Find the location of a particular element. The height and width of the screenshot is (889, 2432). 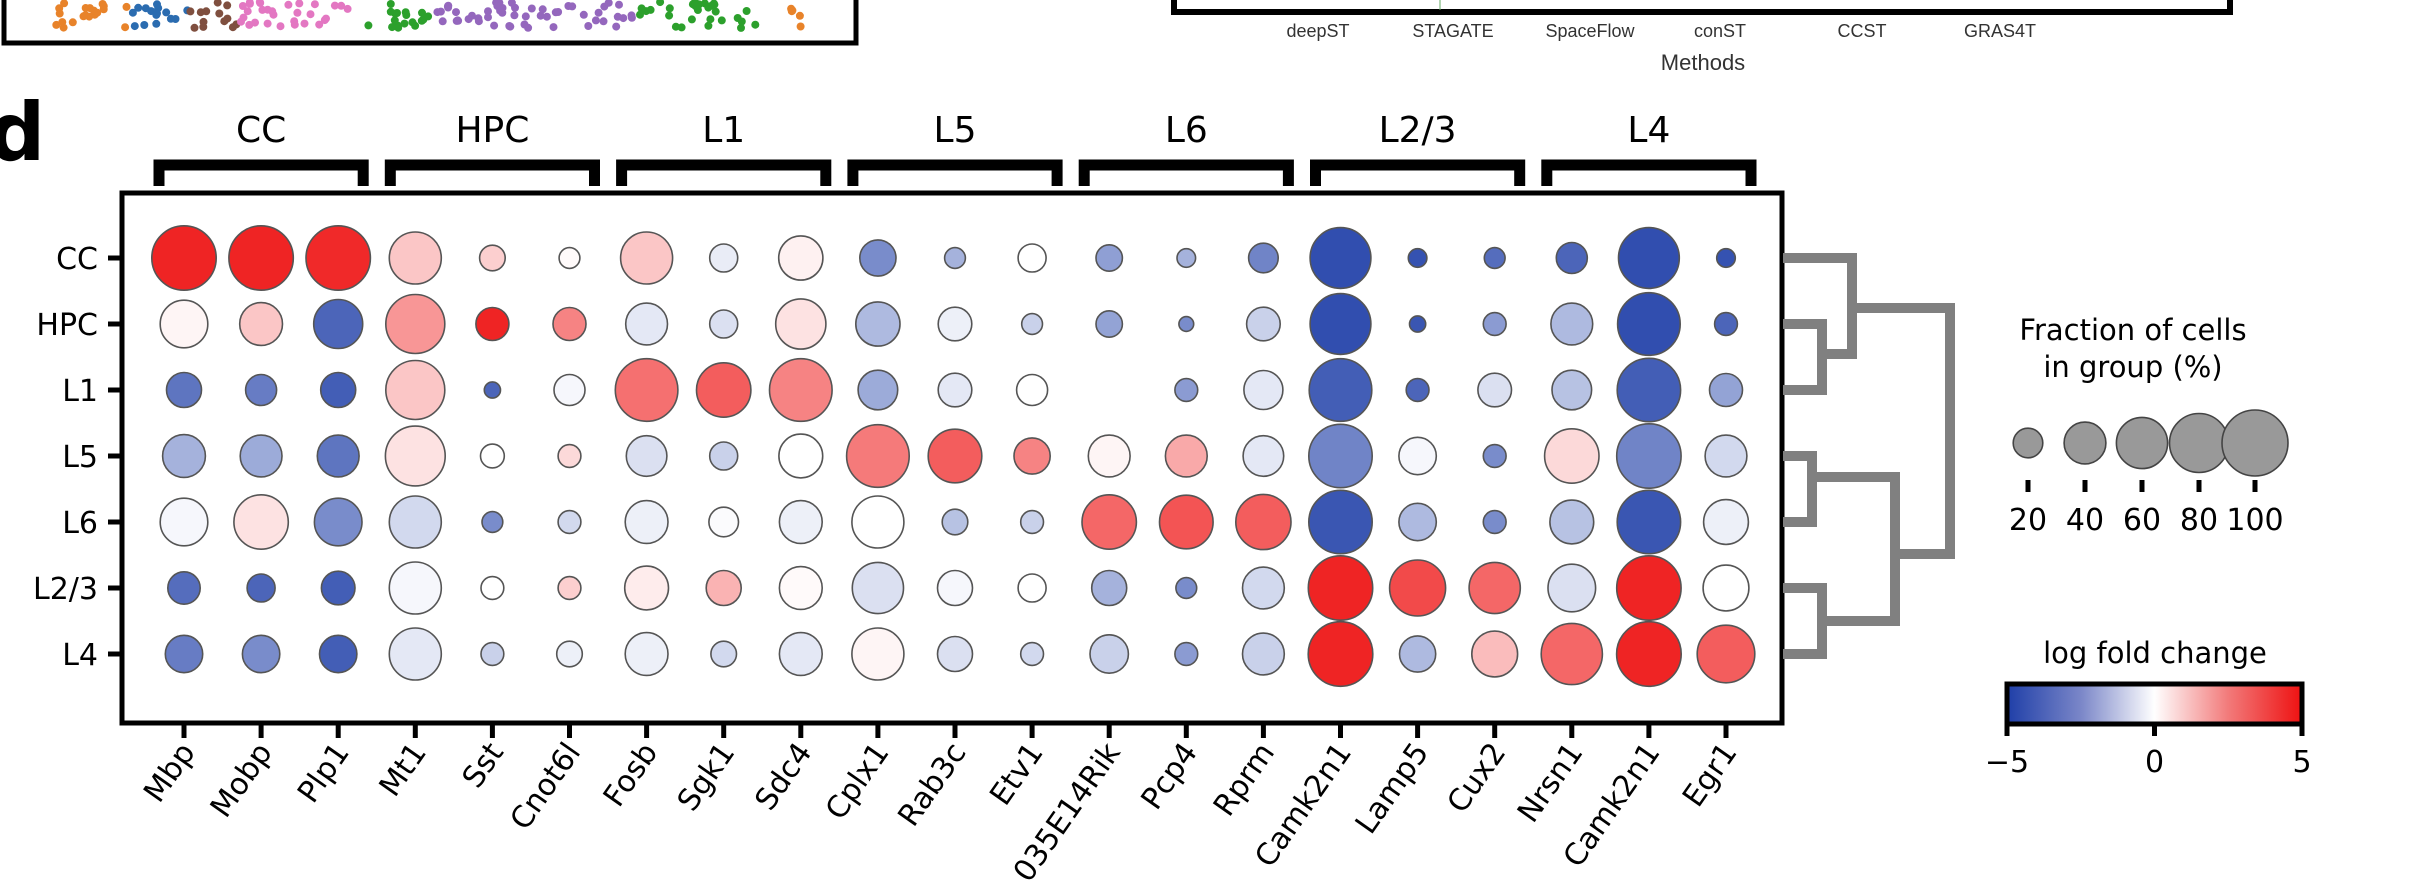

dot-L2-3-Sgk1 is located at coordinates (724, 588).